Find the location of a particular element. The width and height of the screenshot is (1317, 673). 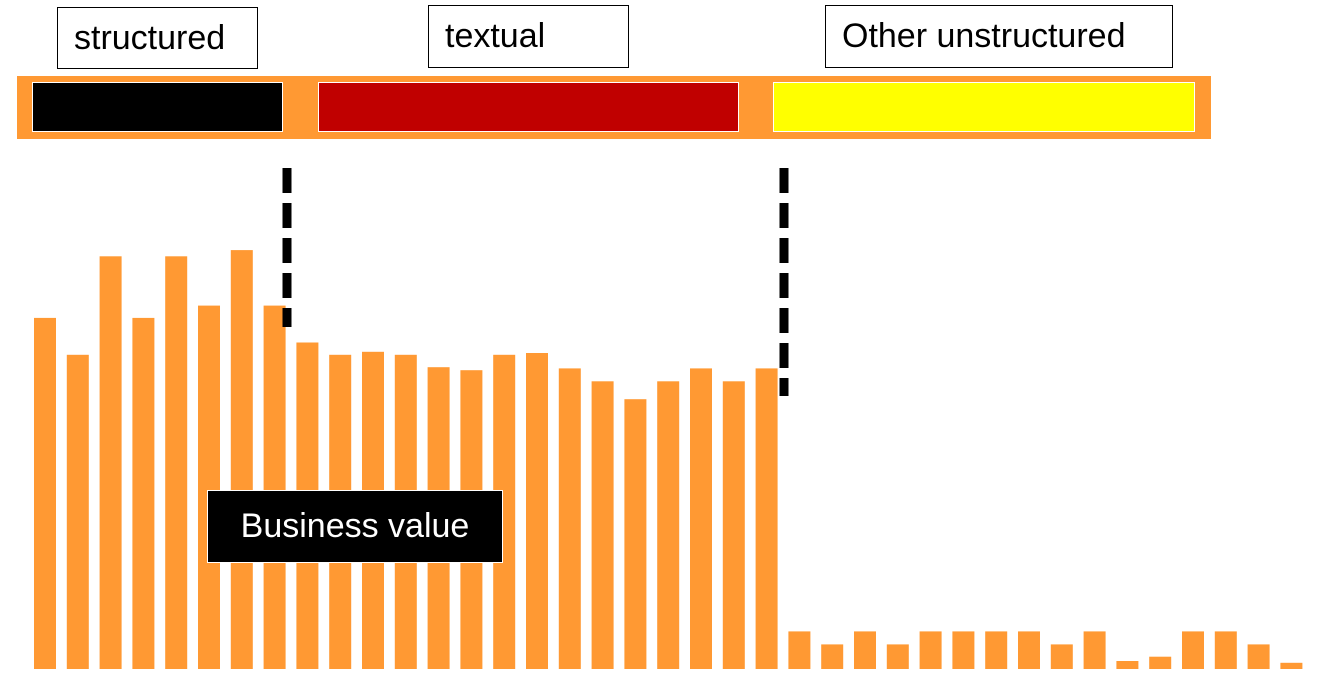

label-other-unstructured: Other unstructured is located at coordinates (999, 36).